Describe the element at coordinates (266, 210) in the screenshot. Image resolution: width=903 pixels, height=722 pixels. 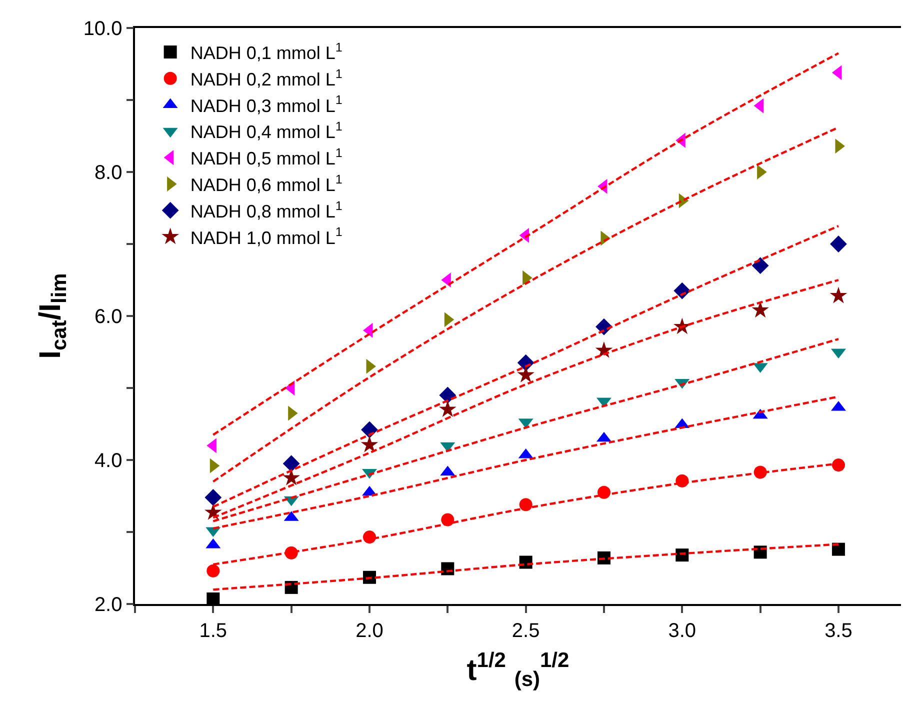
I see `legend-label: NADH 0,8 mmol L$^{1}$` at that location.